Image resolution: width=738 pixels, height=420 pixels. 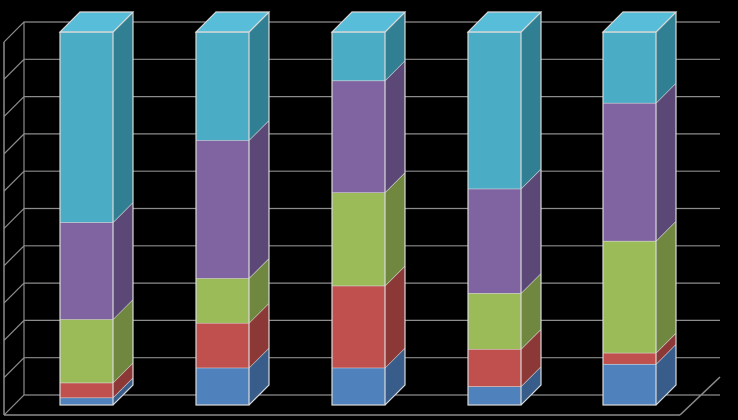 What do you see at coordinates (494, 321) in the screenshot?
I see `bar-3-segment-2-front` at bounding box center [494, 321].